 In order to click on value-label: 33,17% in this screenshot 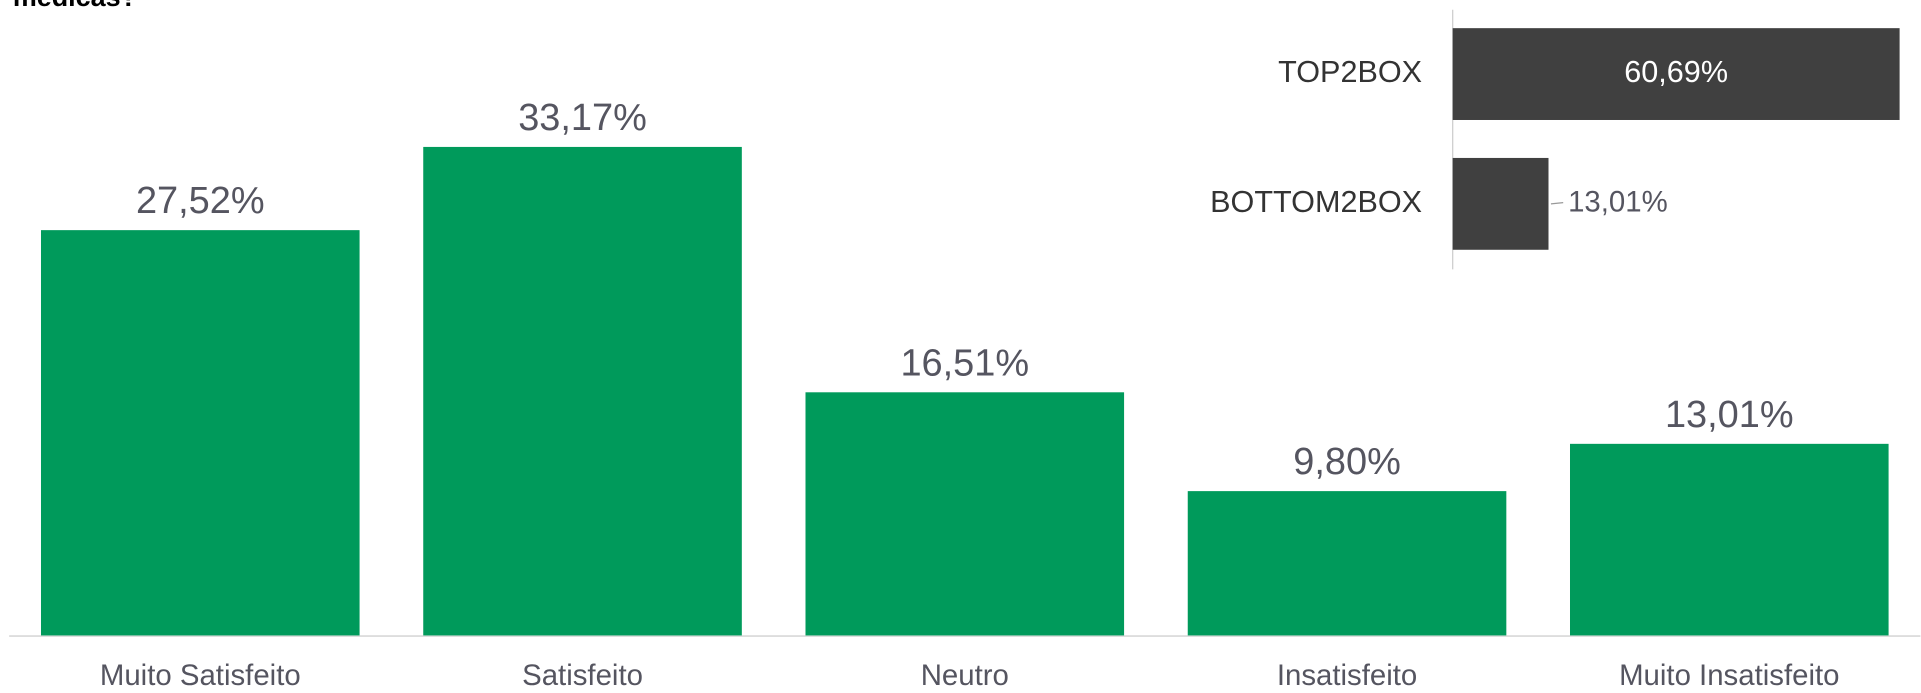, I will do `click(582, 118)`.